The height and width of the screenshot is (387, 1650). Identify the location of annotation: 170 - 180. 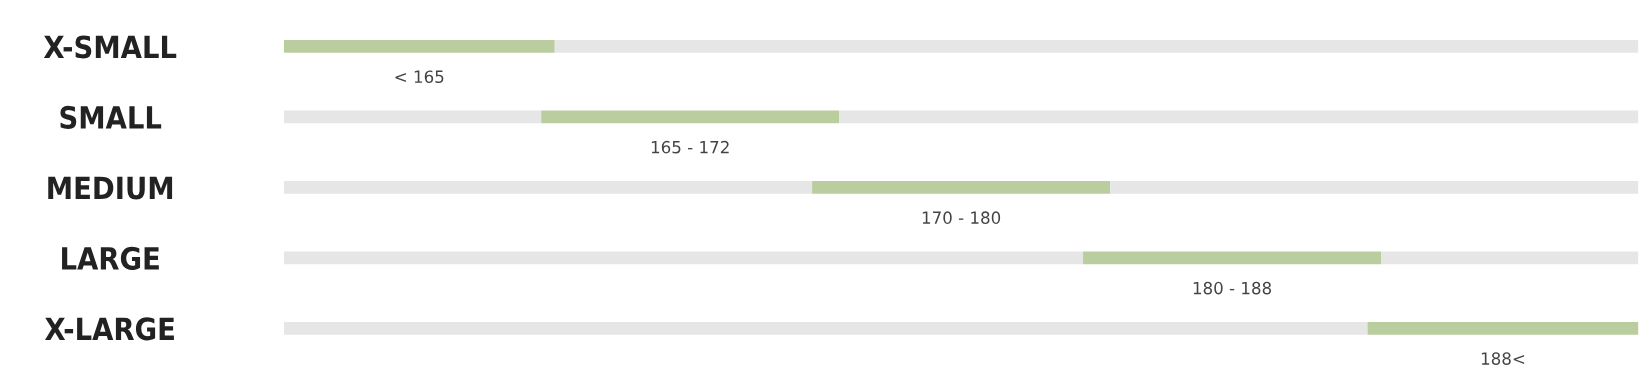
(961, 217).